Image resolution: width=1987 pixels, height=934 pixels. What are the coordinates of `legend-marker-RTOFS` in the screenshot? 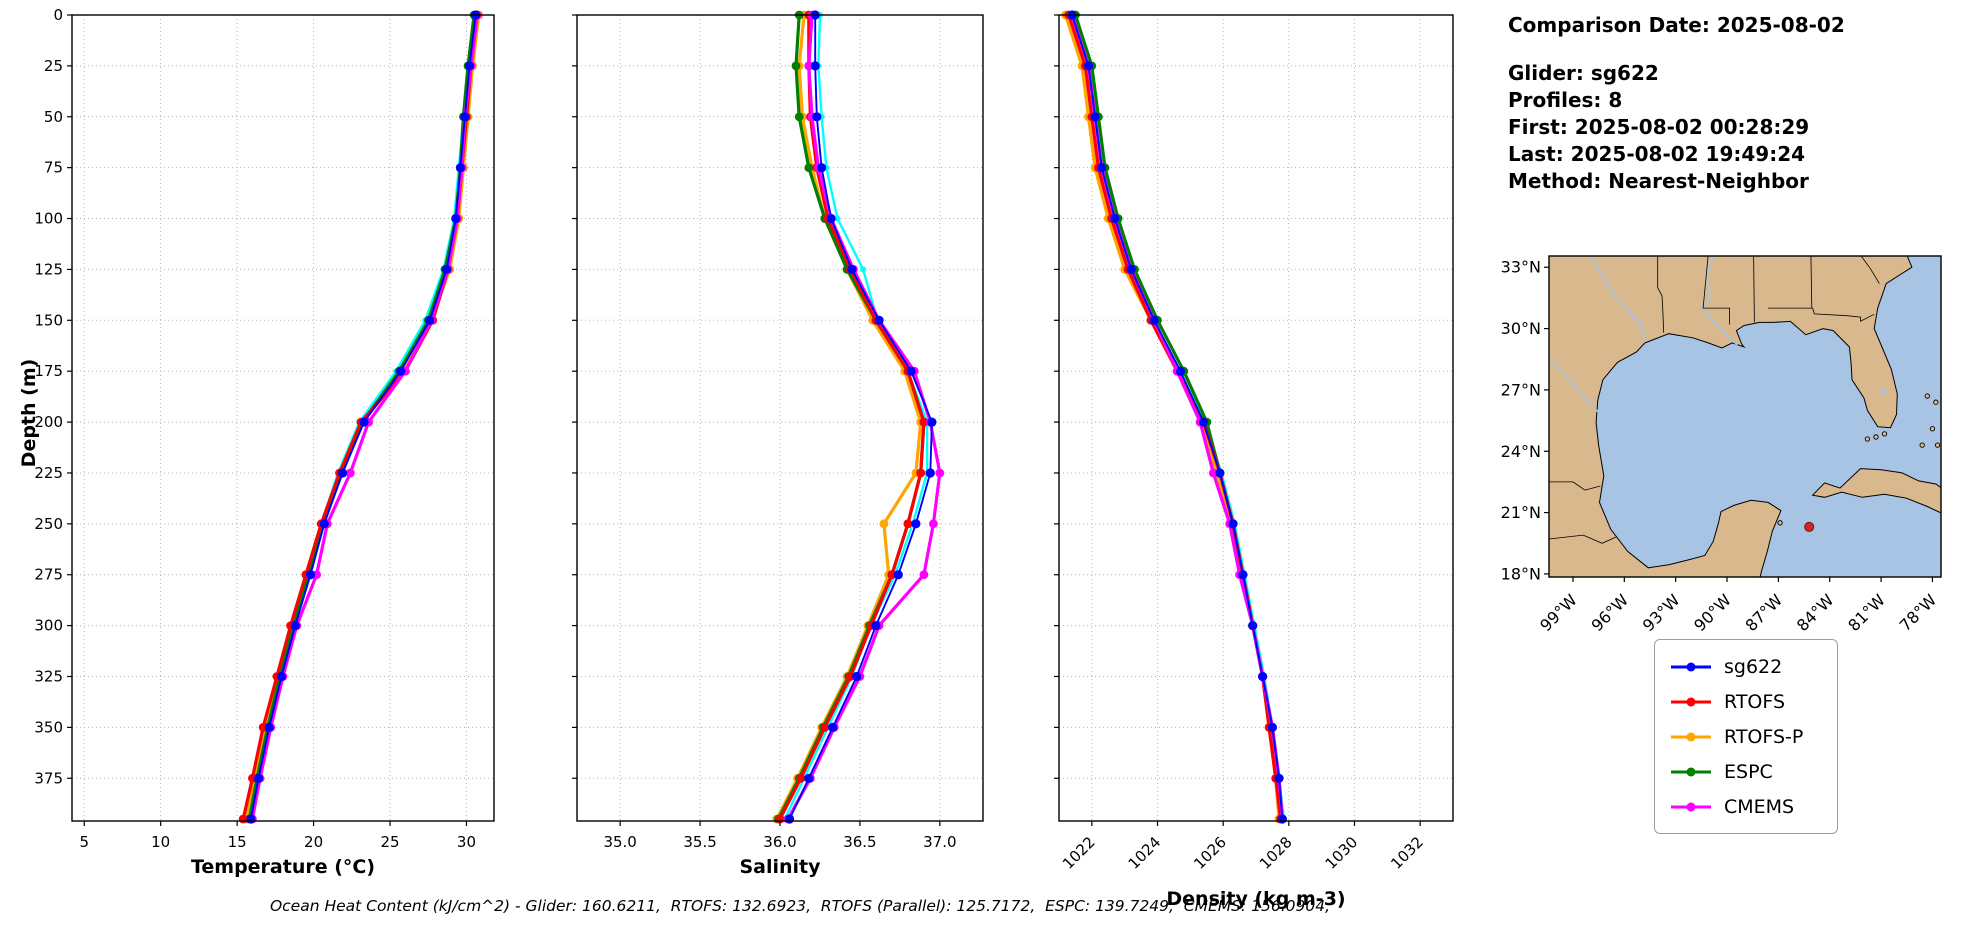 It's located at (1691, 701).